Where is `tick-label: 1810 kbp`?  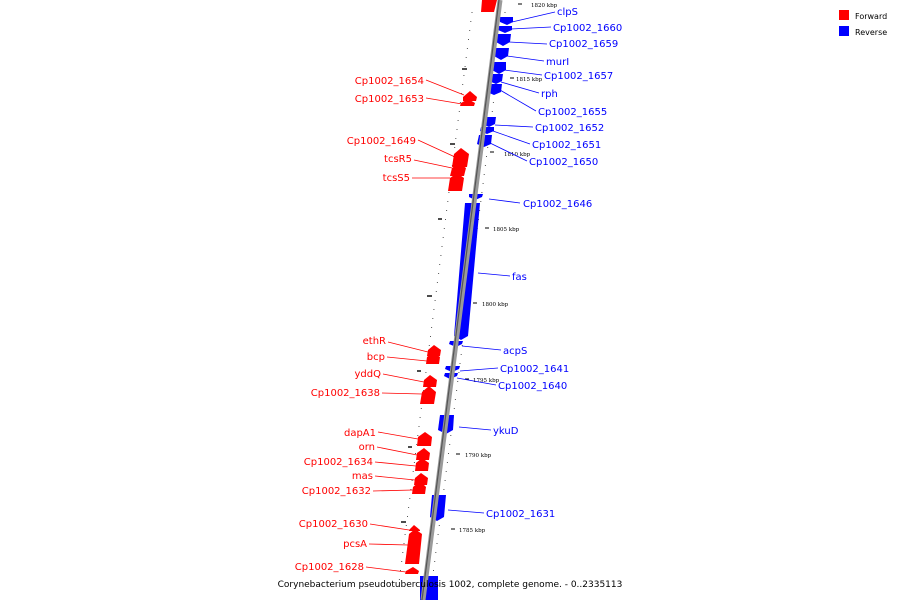
tick-label: 1810 kbp is located at coordinates (517, 155).